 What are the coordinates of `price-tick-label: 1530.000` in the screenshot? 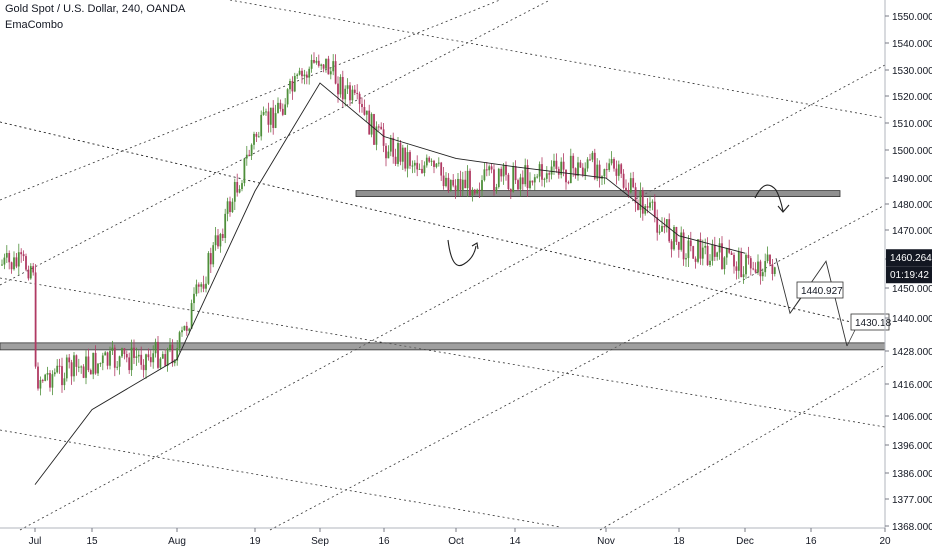 It's located at (912, 71).